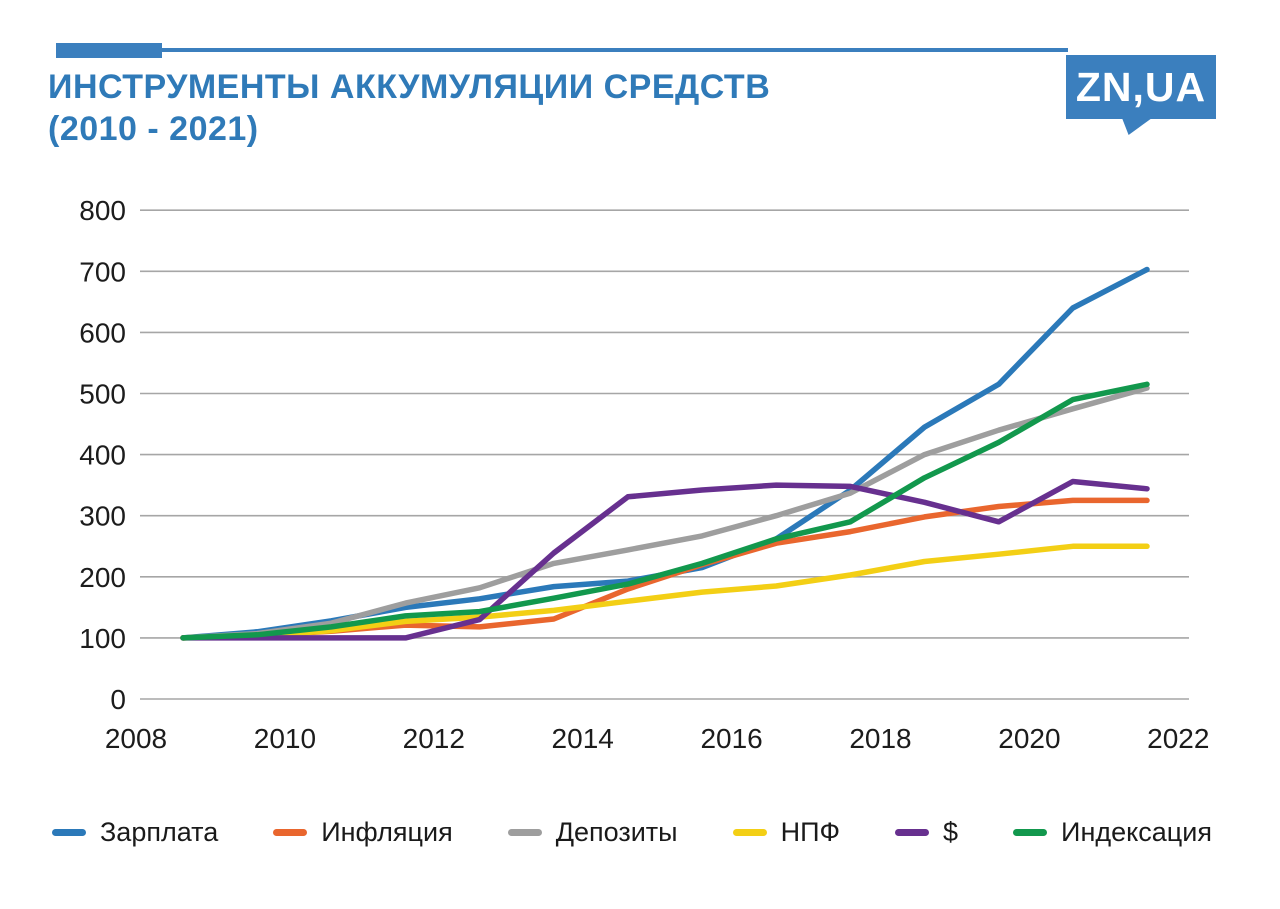  Describe the element at coordinates (153, 129) in the screenshot. I see `title-line-2: (2010 - 2021)` at that location.